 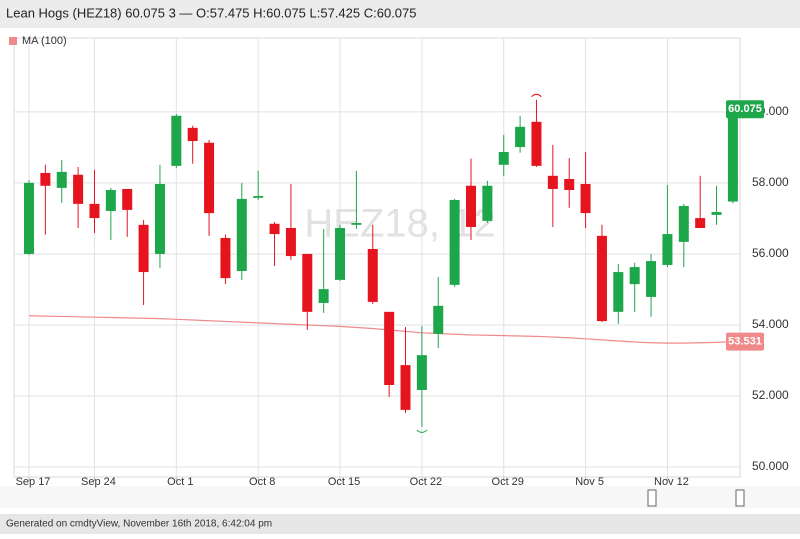 I want to click on x-tick-label: Oct 15, so click(x=344, y=482).